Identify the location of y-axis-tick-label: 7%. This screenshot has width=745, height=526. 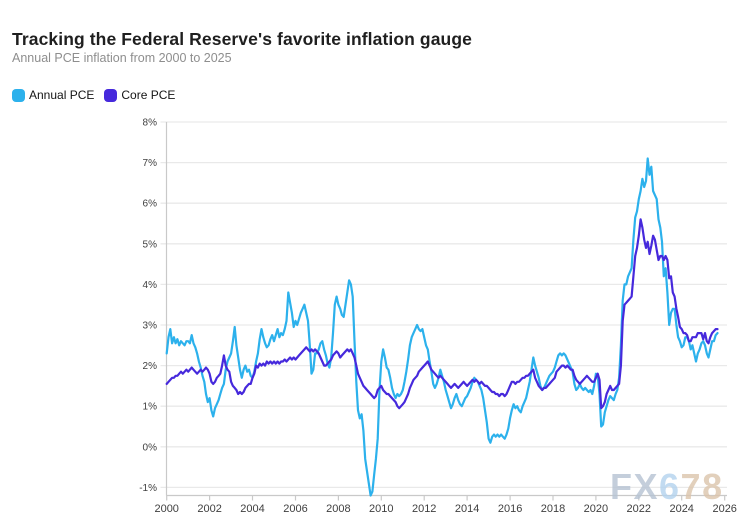
(150, 163).